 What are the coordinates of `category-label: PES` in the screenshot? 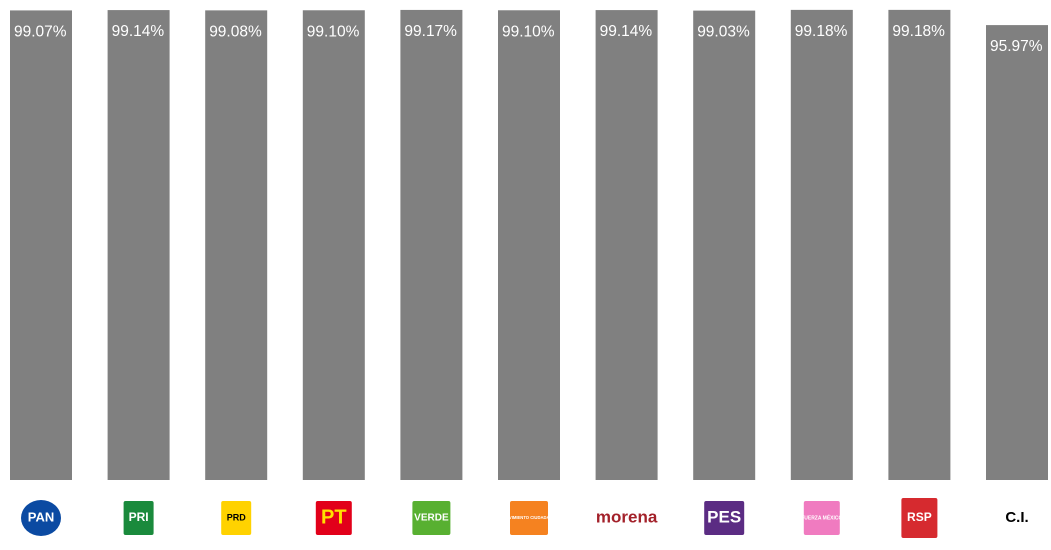 It's located at (724, 516).